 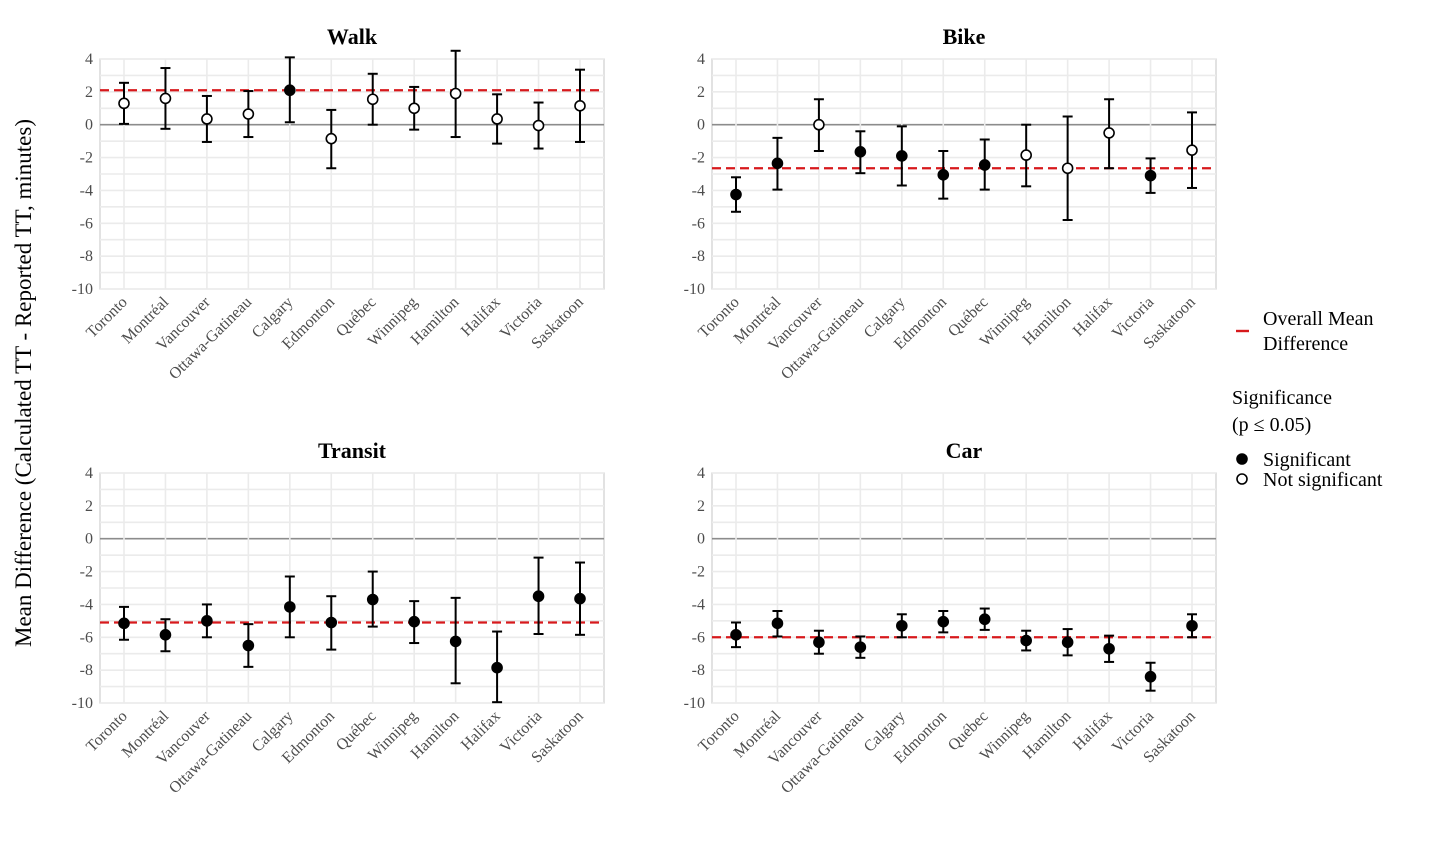 I want to click on panel-title-transit: Transit, so click(x=352, y=450).